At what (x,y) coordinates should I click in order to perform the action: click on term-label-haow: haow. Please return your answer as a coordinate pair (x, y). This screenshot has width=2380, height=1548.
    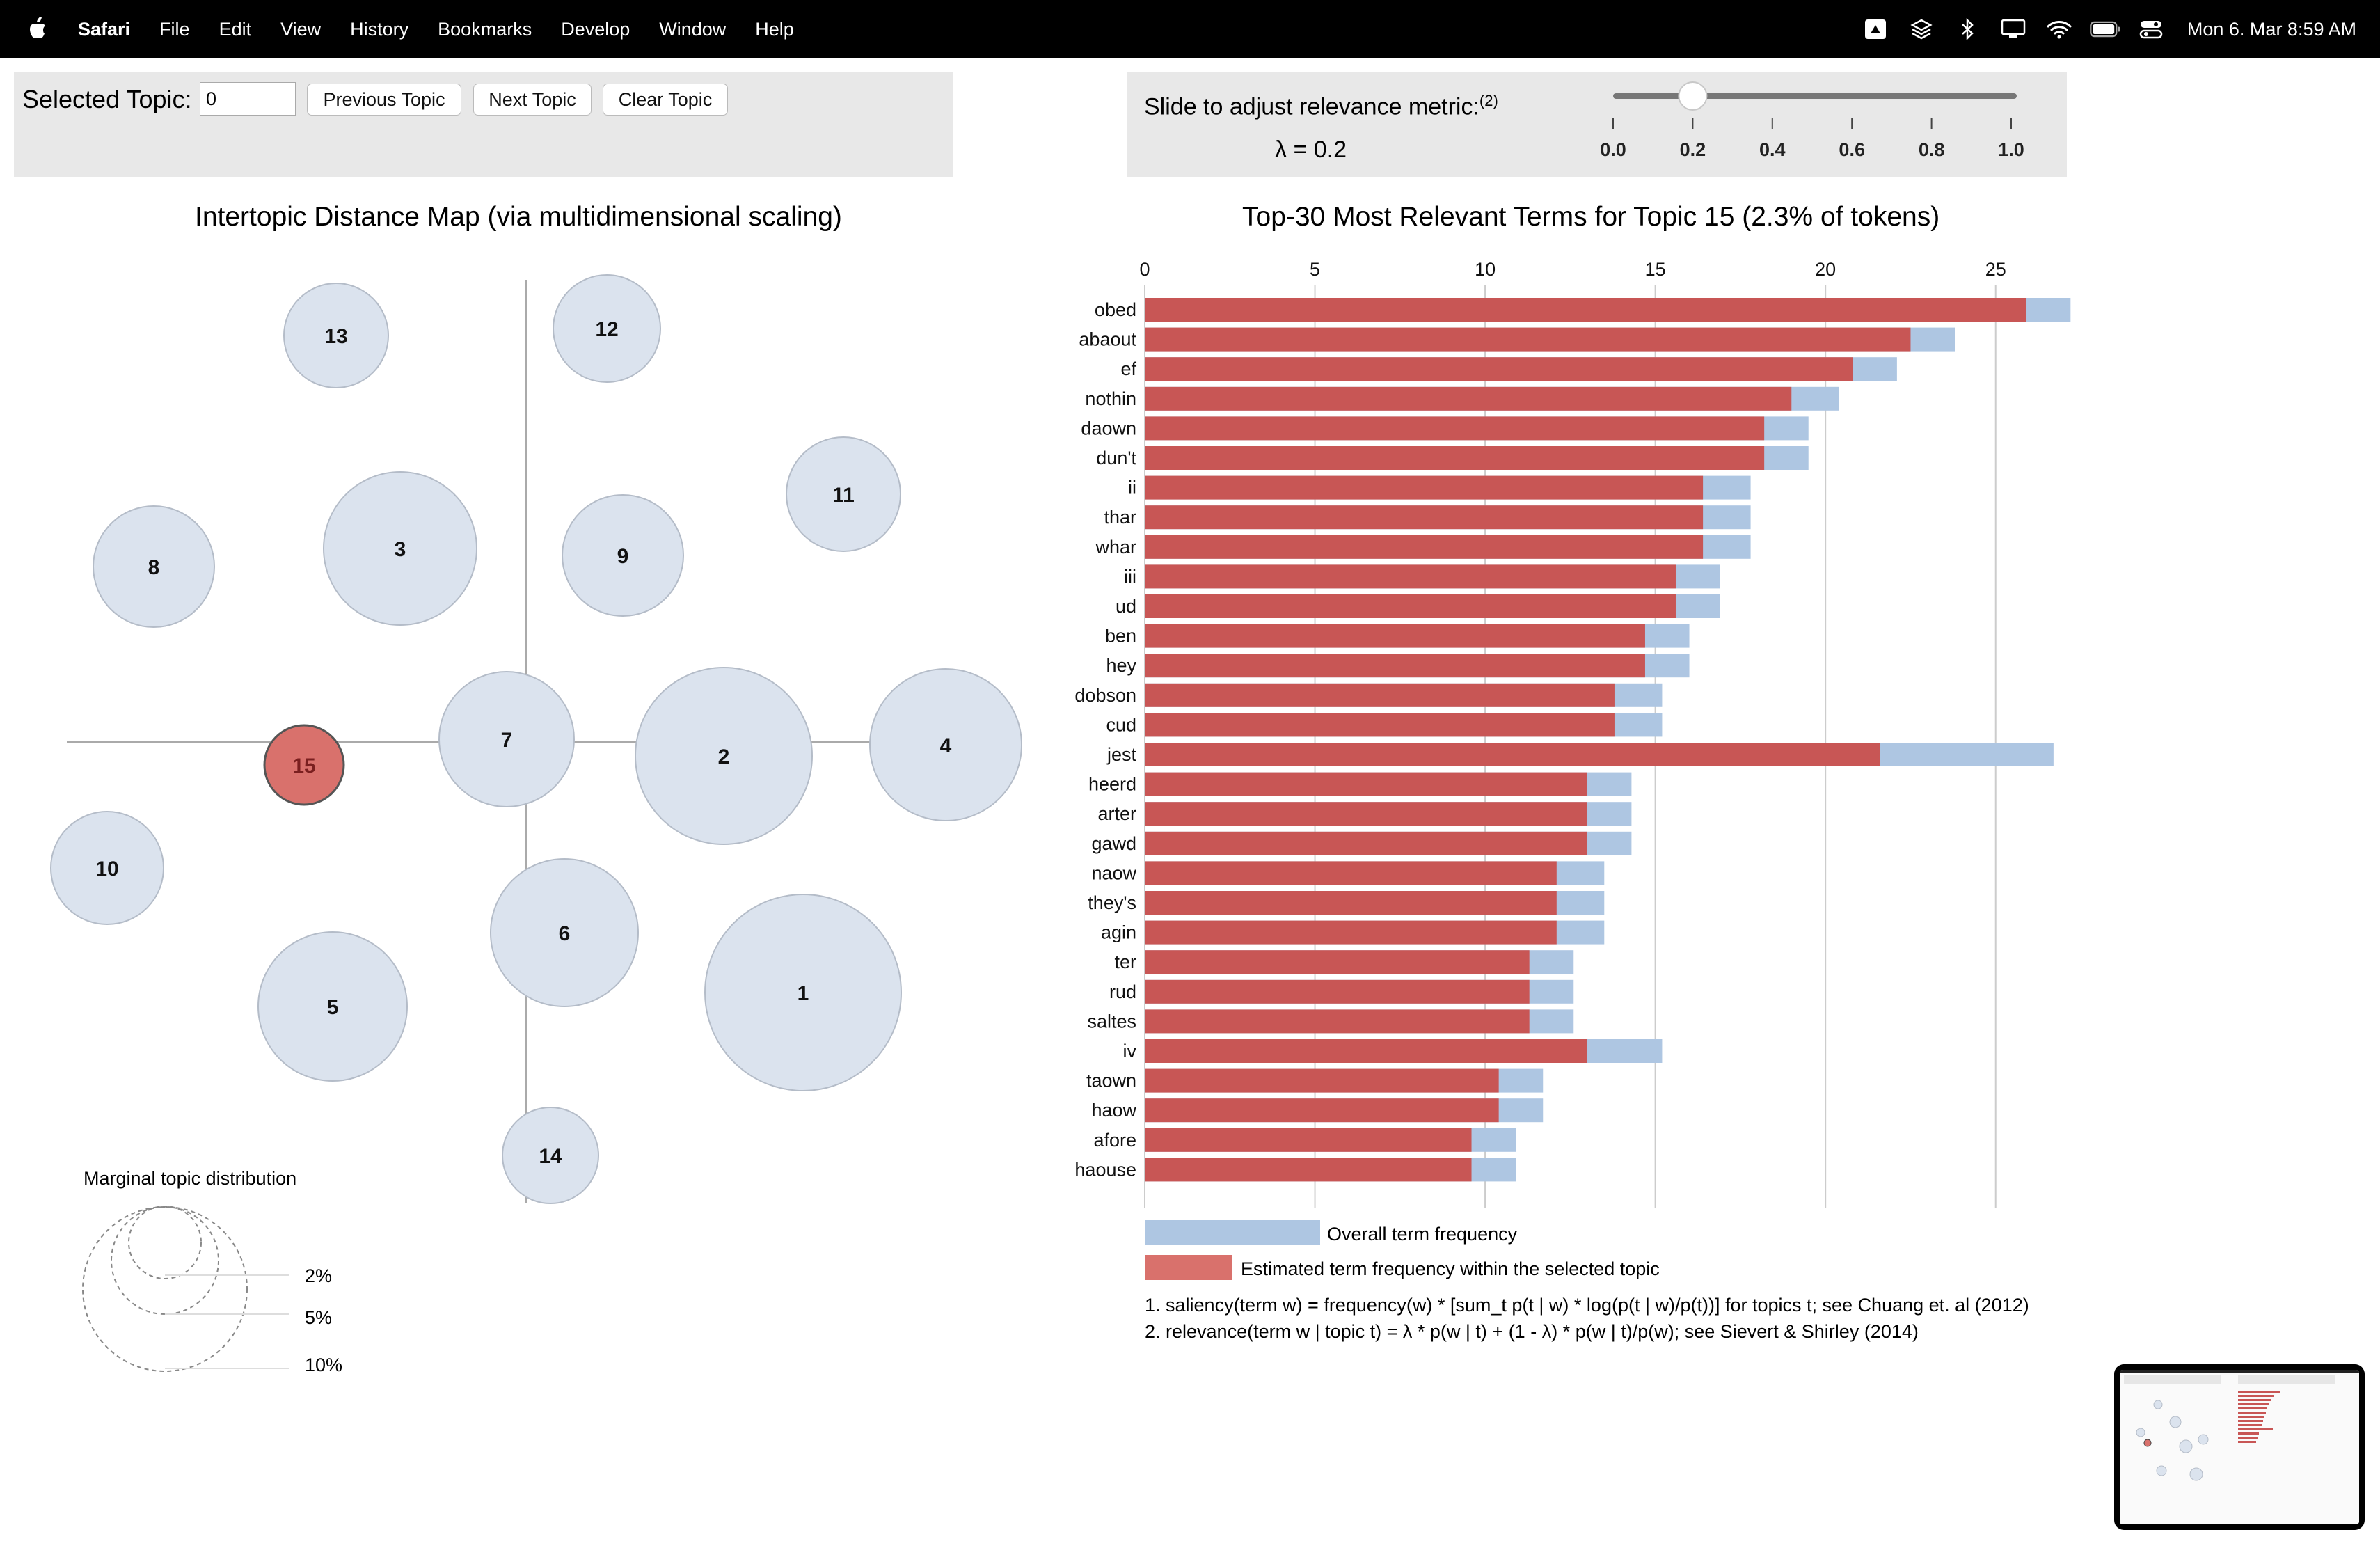
    Looking at the image, I should click on (1113, 1110).